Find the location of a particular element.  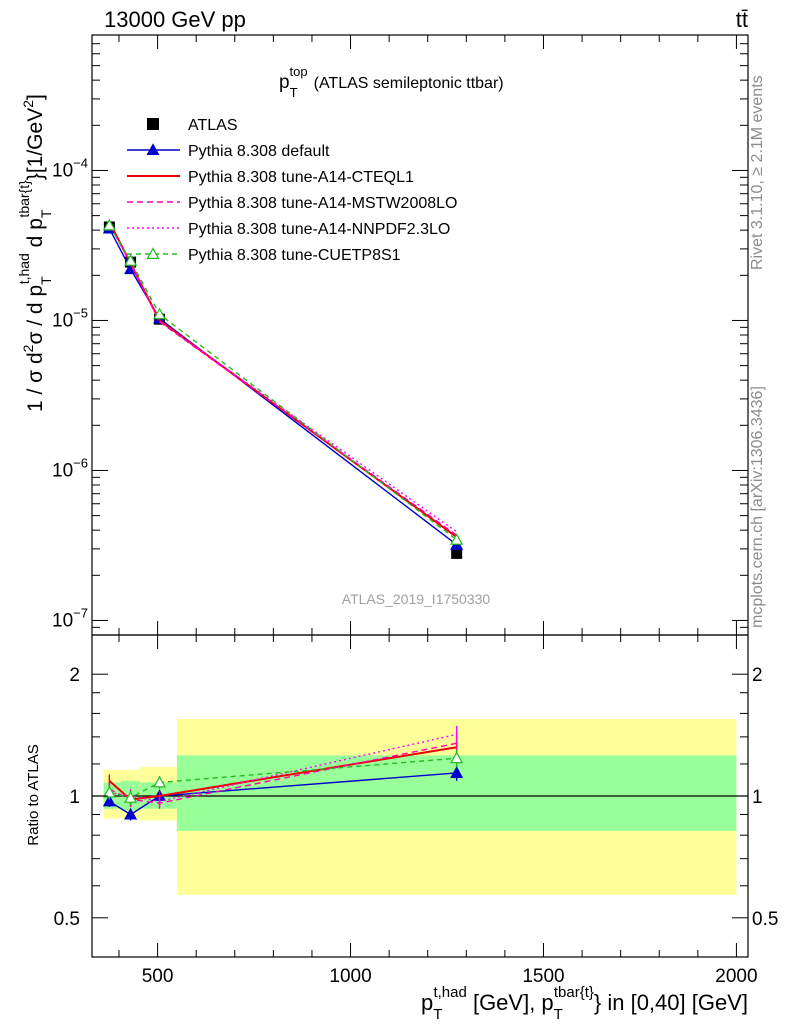

legend-entry-label: Pythia 8.308 tune-A14-MSTW2008LO is located at coordinates (322, 203).